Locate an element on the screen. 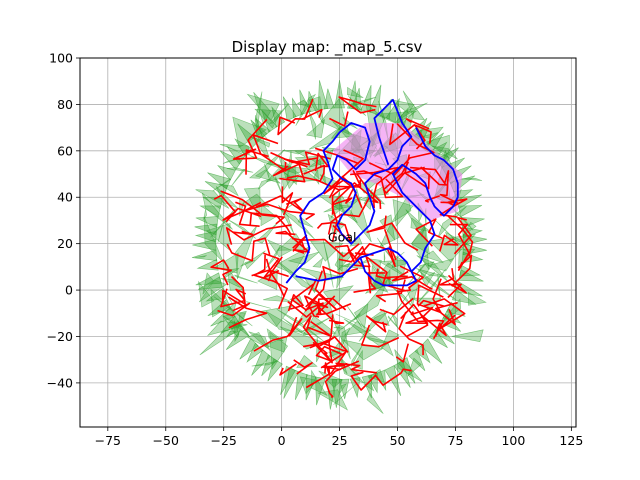 The height and width of the screenshot is (480, 640). y-tick-label: 0 is located at coordinates (69, 290).